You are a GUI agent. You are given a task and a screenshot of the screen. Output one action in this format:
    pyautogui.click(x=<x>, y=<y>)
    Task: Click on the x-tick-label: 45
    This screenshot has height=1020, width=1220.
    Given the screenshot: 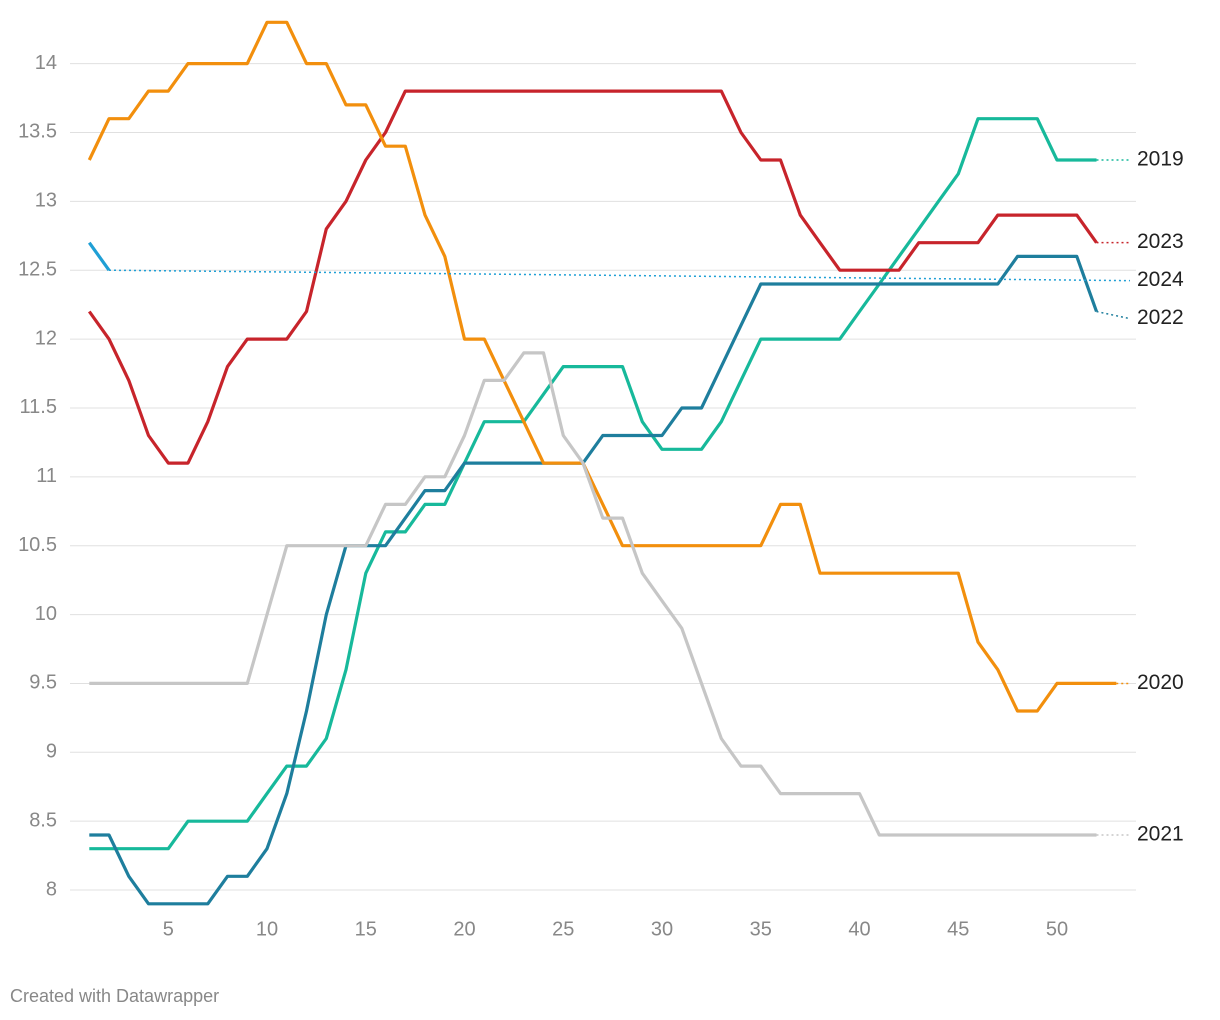 What is the action you would take?
    pyautogui.click(x=958, y=929)
    